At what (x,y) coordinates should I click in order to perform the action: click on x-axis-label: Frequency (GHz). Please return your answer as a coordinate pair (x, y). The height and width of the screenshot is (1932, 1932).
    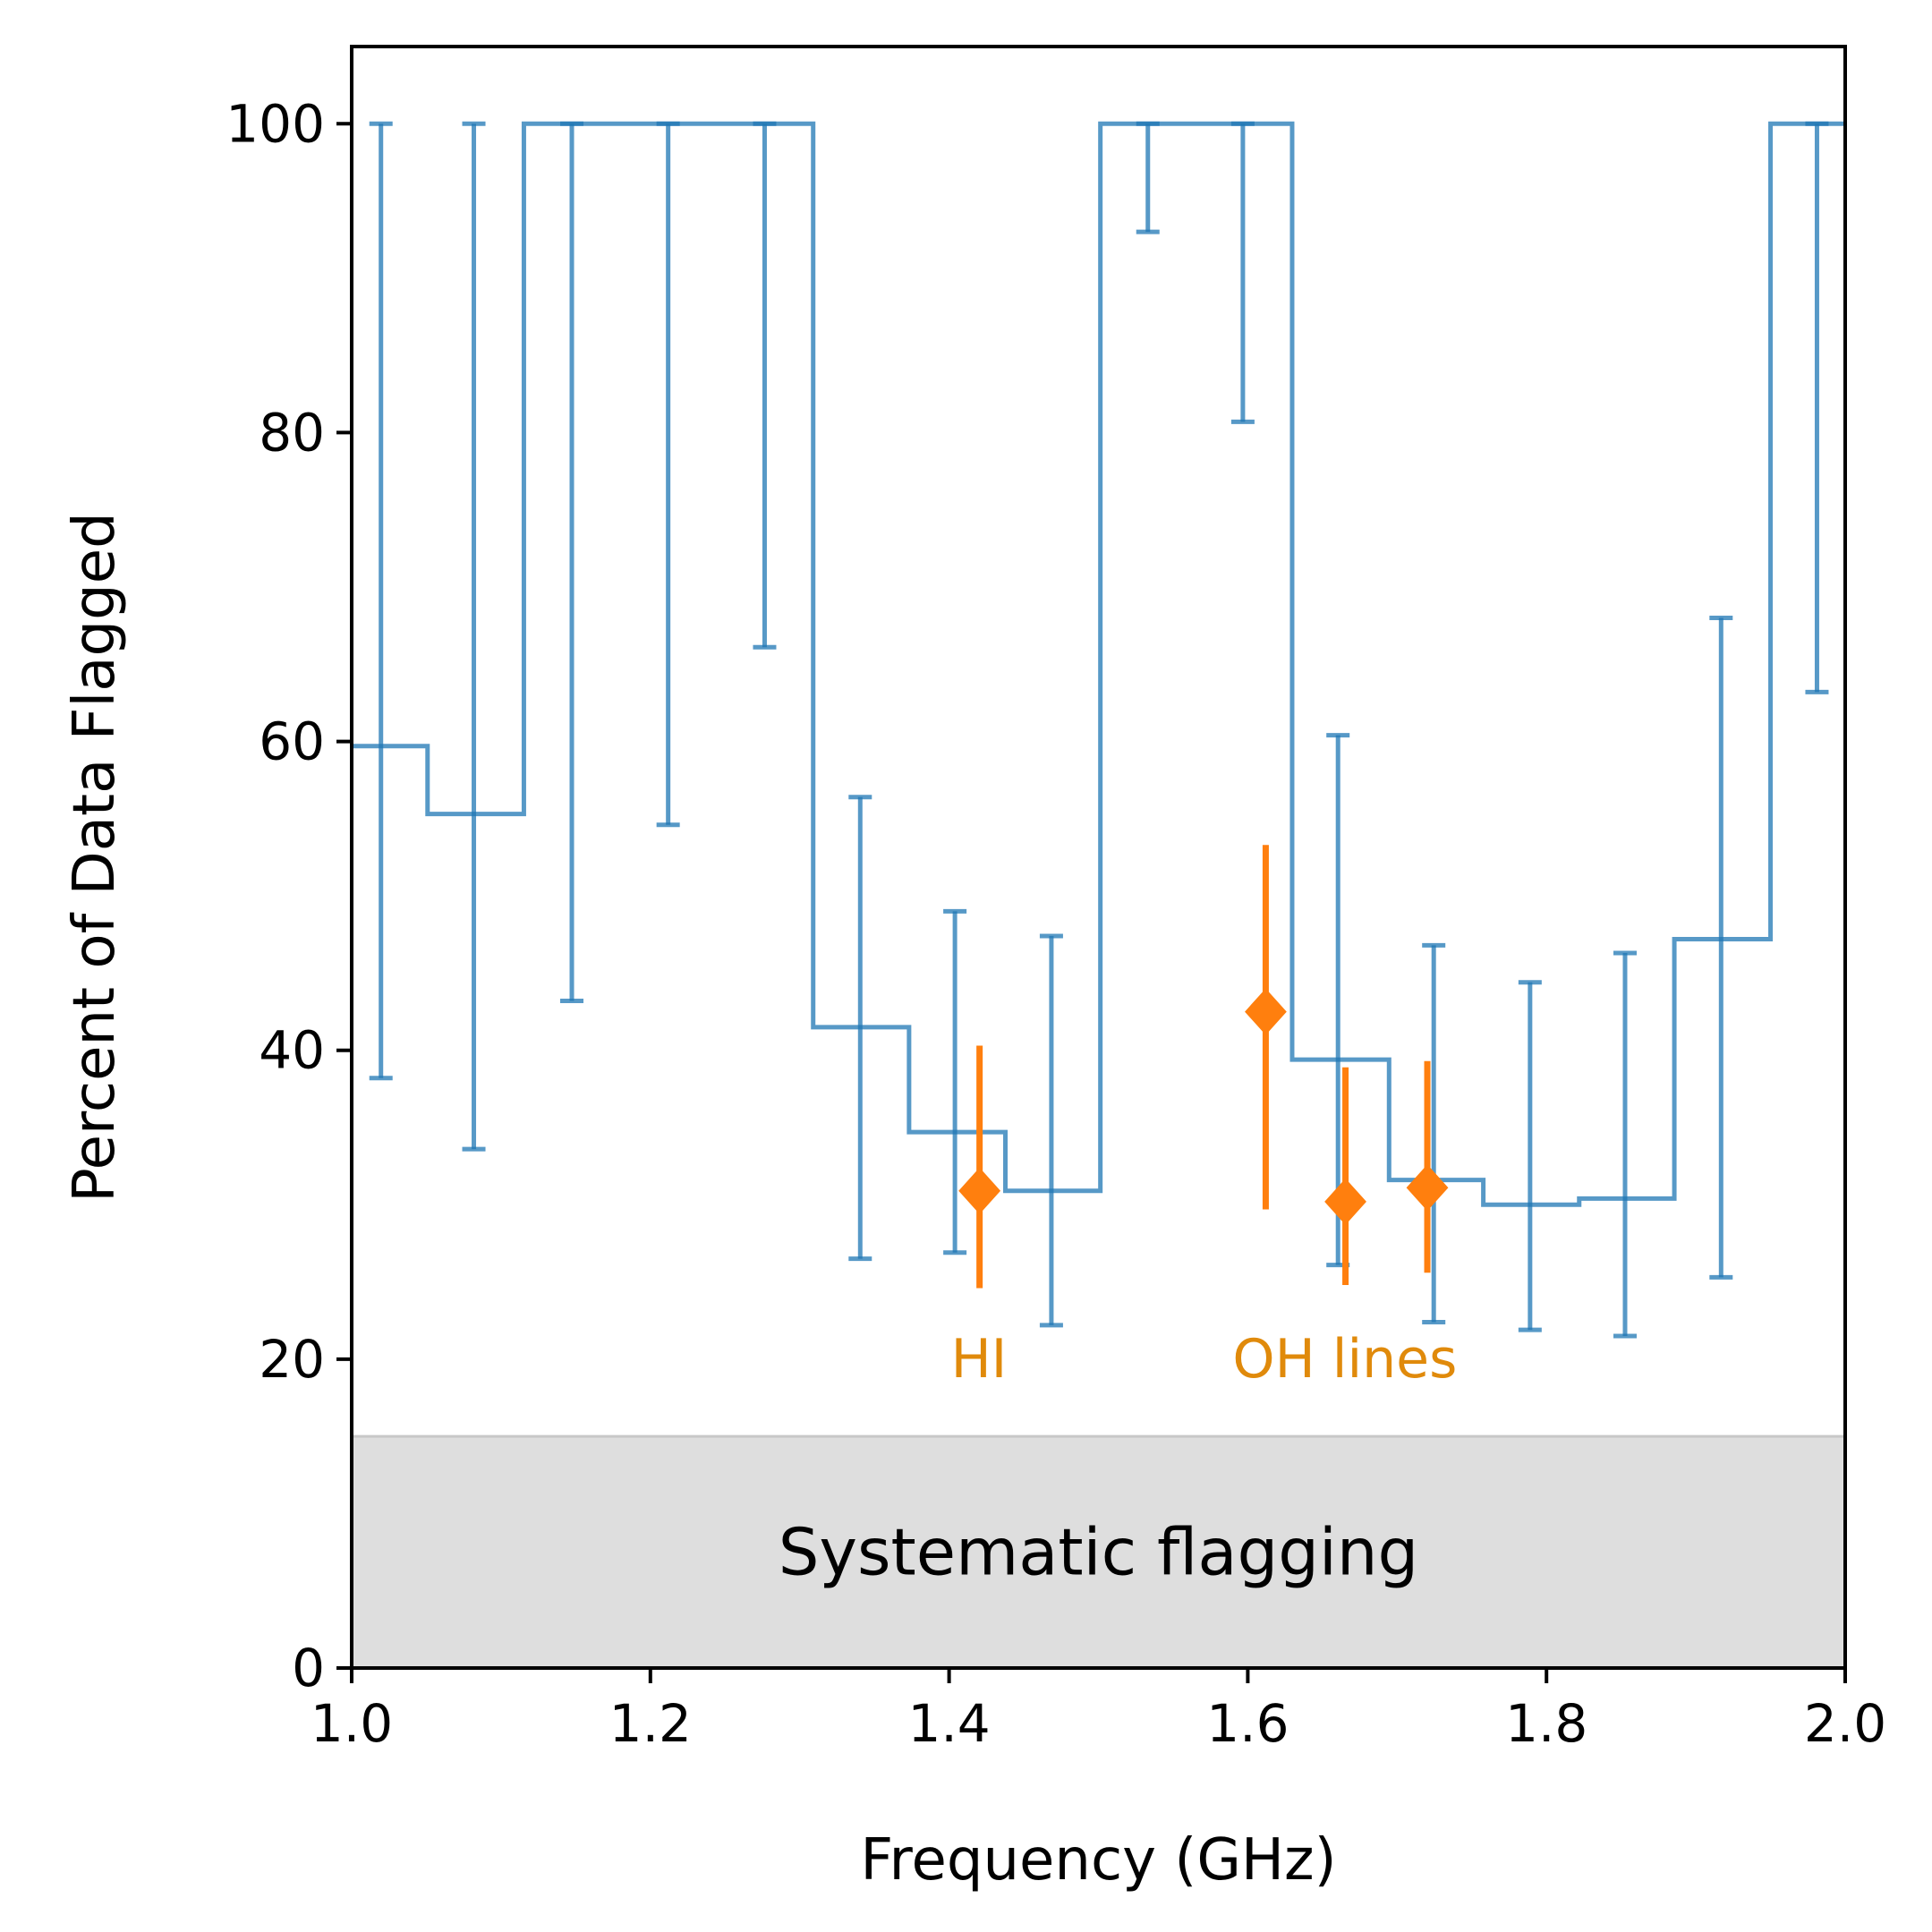
    Looking at the image, I should click on (1098, 1860).